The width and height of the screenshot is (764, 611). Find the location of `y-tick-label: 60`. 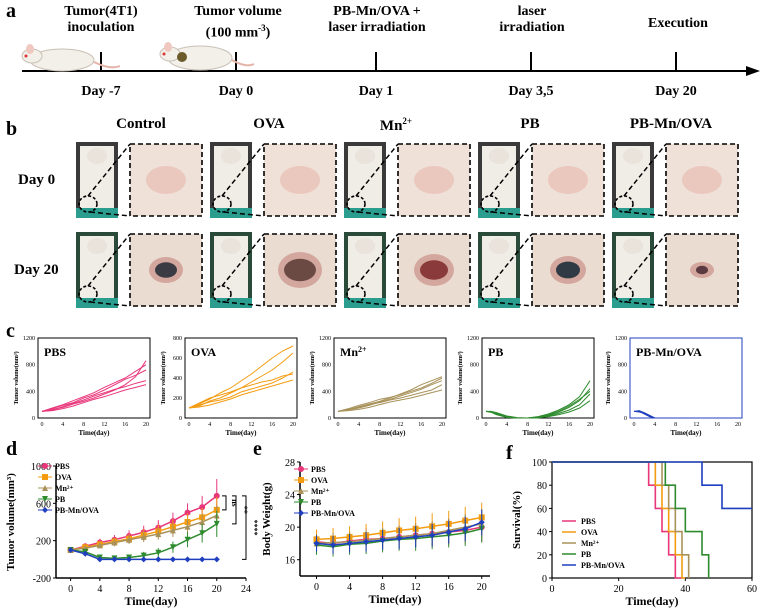

y-tick-label: 60 is located at coordinates (542, 509).